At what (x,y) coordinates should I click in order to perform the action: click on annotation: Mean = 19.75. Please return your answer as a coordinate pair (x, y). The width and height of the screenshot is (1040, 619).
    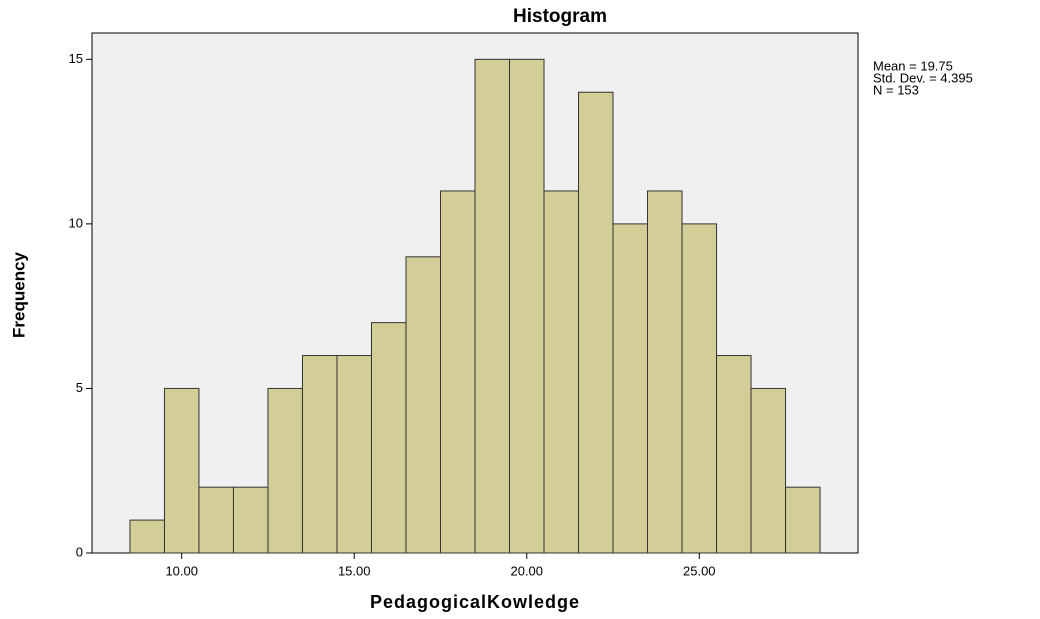
    Looking at the image, I should click on (913, 65).